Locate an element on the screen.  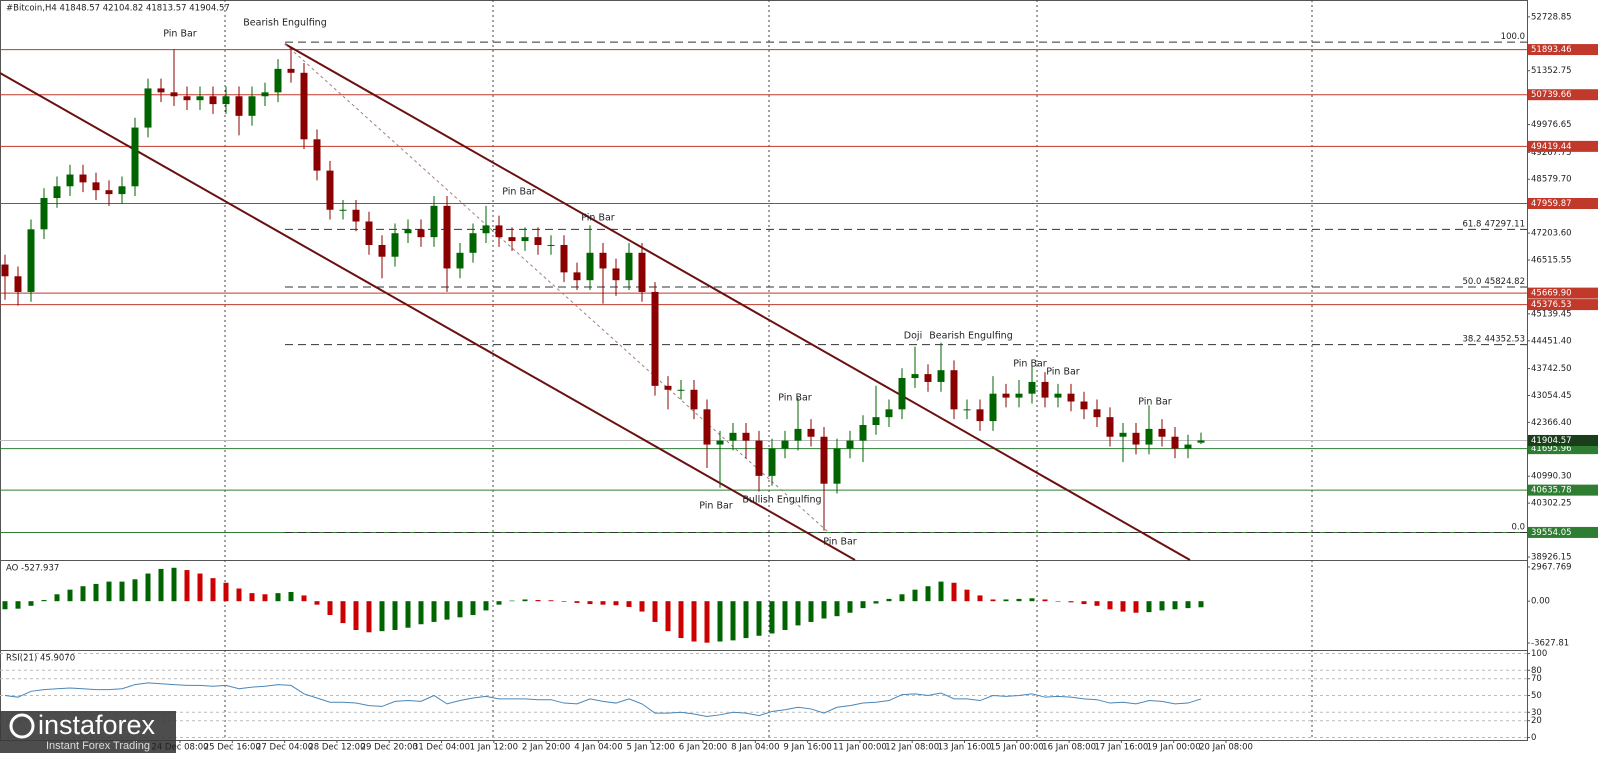
y-tick-label: 20 is located at coordinates (1536, 721).